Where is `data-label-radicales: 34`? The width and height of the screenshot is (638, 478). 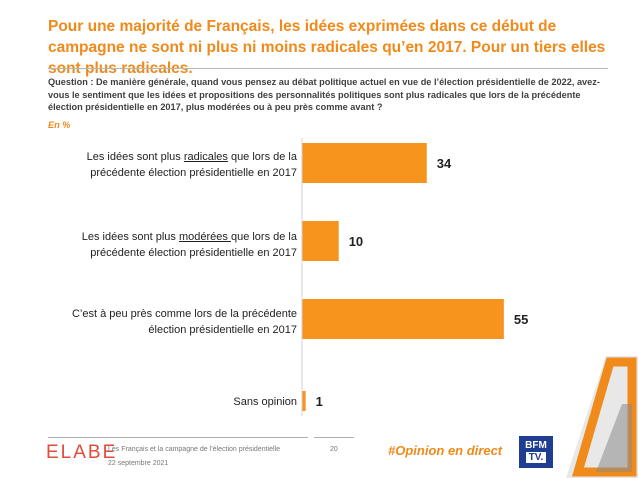 data-label-radicales: 34 is located at coordinates (444, 163).